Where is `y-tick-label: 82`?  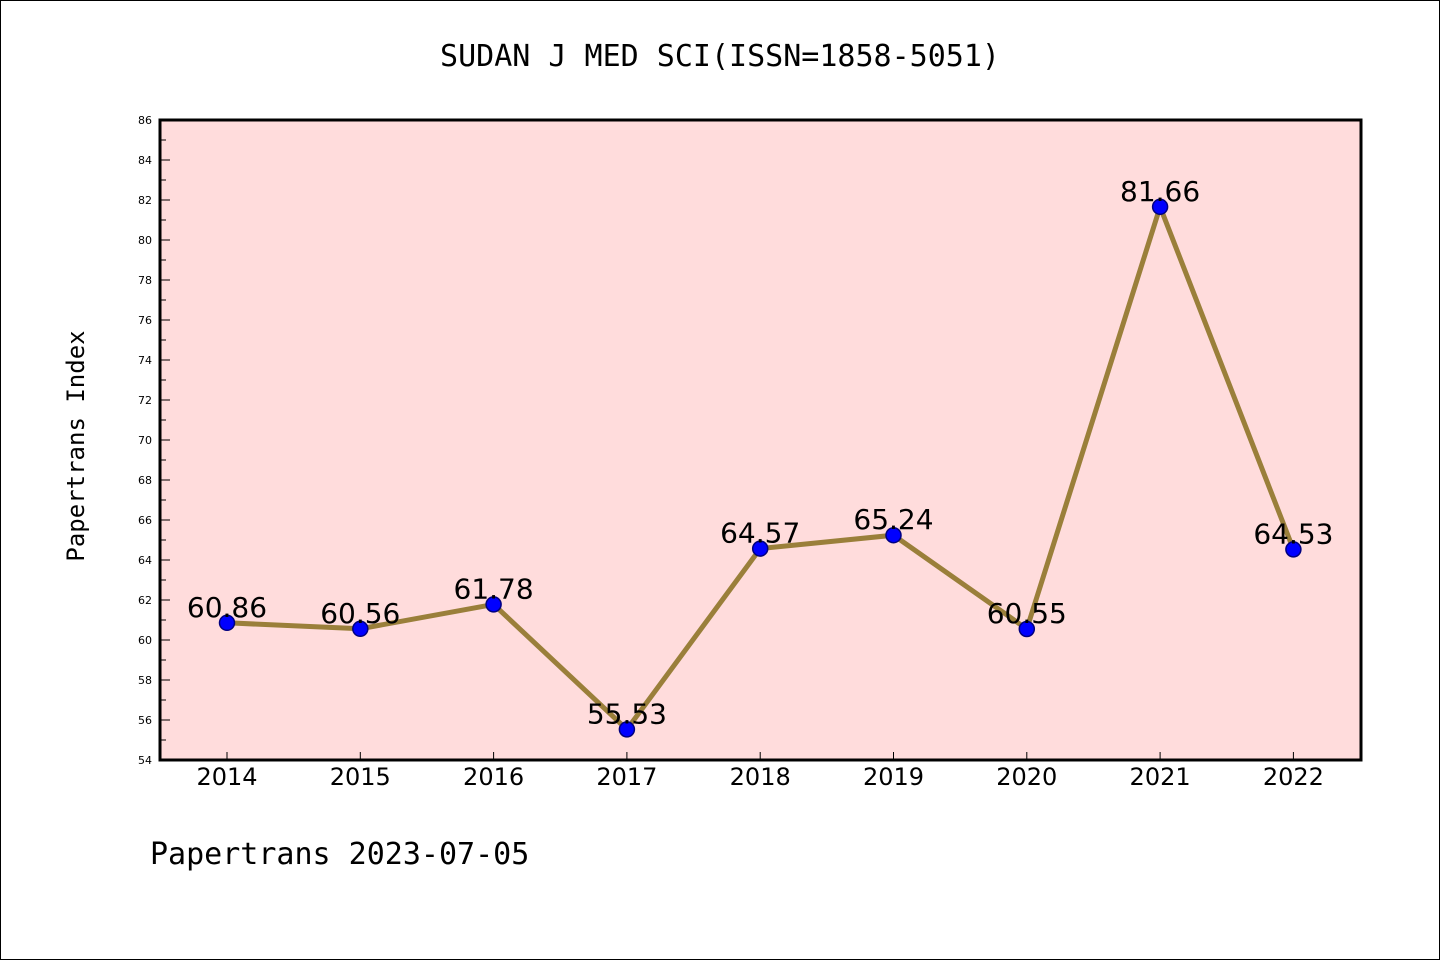 y-tick-label: 82 is located at coordinates (145, 200).